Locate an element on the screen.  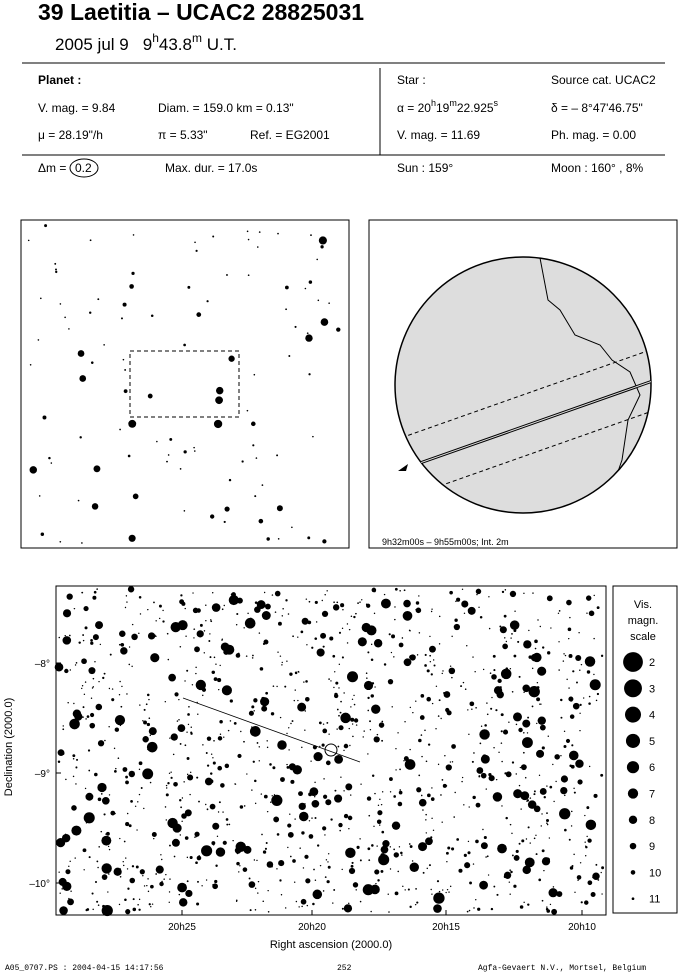
time-h: 9 is located at coordinates (147, 44).